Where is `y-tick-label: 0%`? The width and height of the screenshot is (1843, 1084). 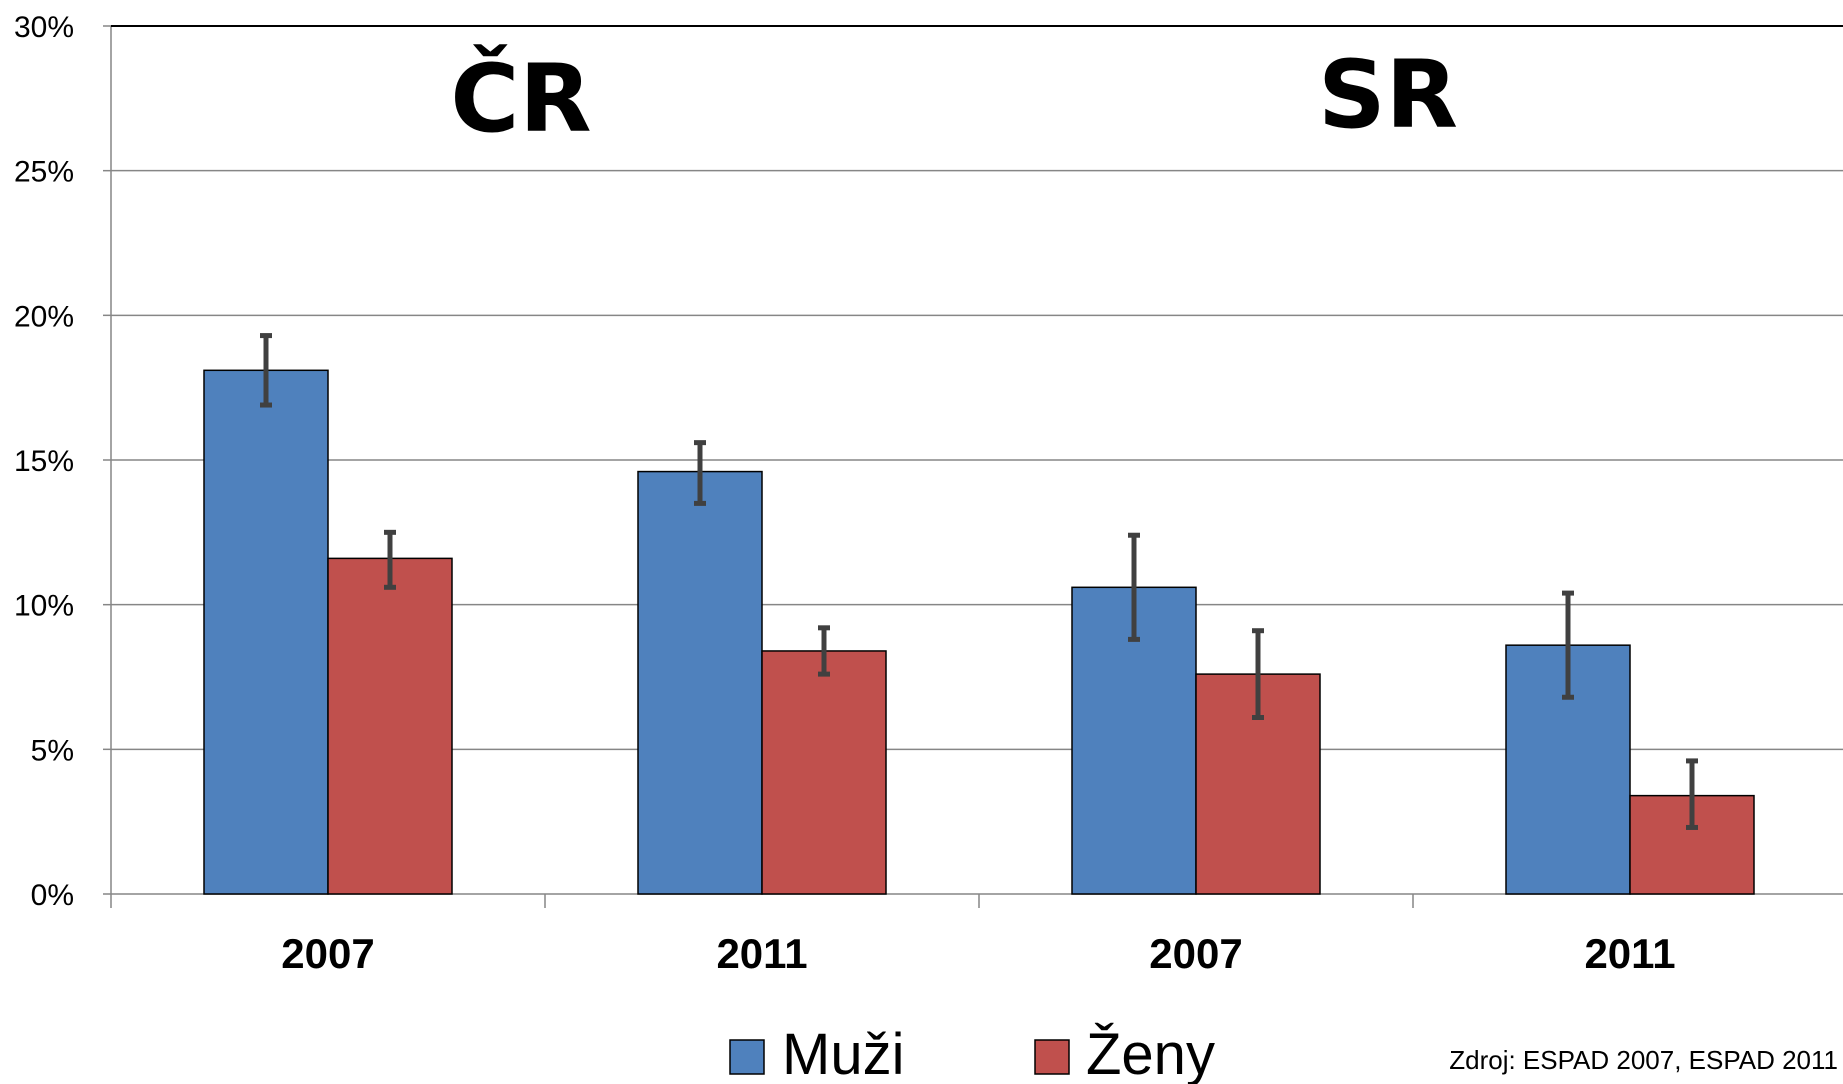
y-tick-label: 0% is located at coordinates (52, 895).